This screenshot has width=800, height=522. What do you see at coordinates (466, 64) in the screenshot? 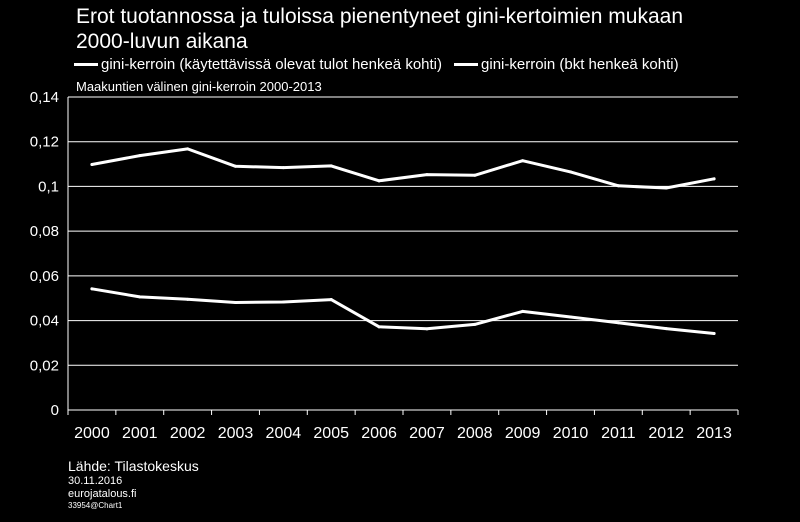
I see `legend-swatch-gdp` at bounding box center [466, 64].